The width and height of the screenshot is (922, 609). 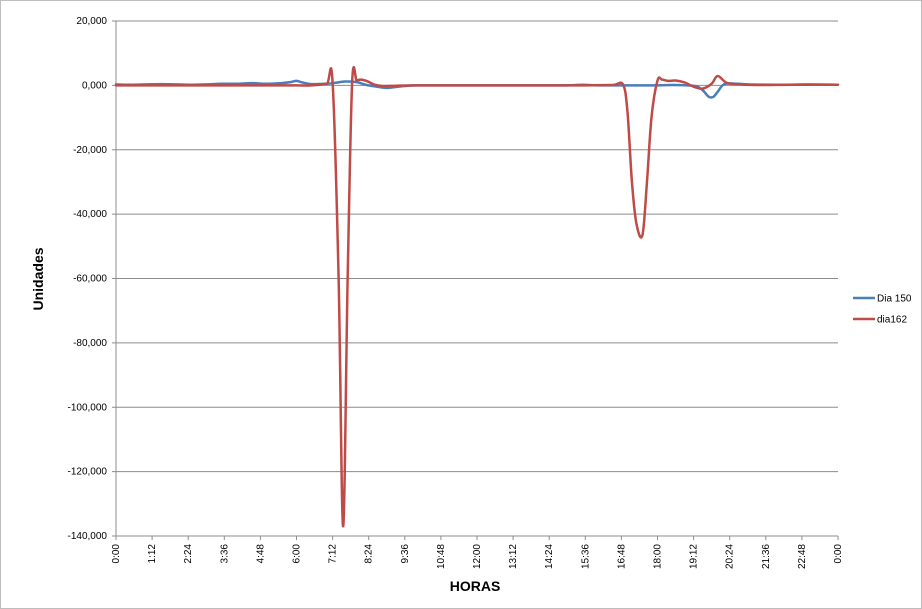 I want to click on x-tick-label: 14:24, so click(x=549, y=556).